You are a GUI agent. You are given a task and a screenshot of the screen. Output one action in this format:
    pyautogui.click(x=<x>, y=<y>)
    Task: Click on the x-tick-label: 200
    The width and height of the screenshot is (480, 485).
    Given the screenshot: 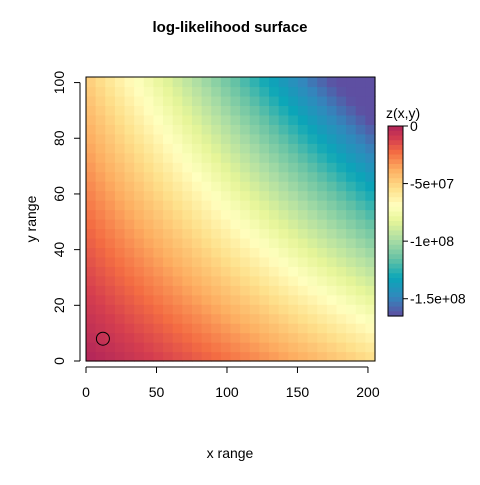 What is the action you would take?
    pyautogui.click(x=368, y=392)
    